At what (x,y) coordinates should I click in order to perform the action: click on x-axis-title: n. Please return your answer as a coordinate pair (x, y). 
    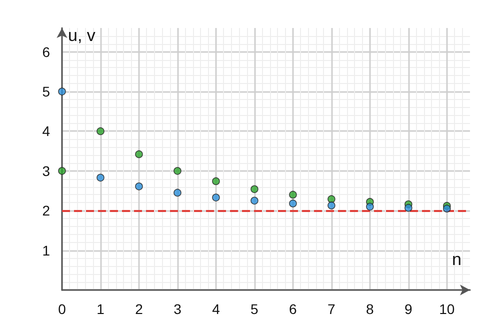
    Looking at the image, I should click on (457, 259).